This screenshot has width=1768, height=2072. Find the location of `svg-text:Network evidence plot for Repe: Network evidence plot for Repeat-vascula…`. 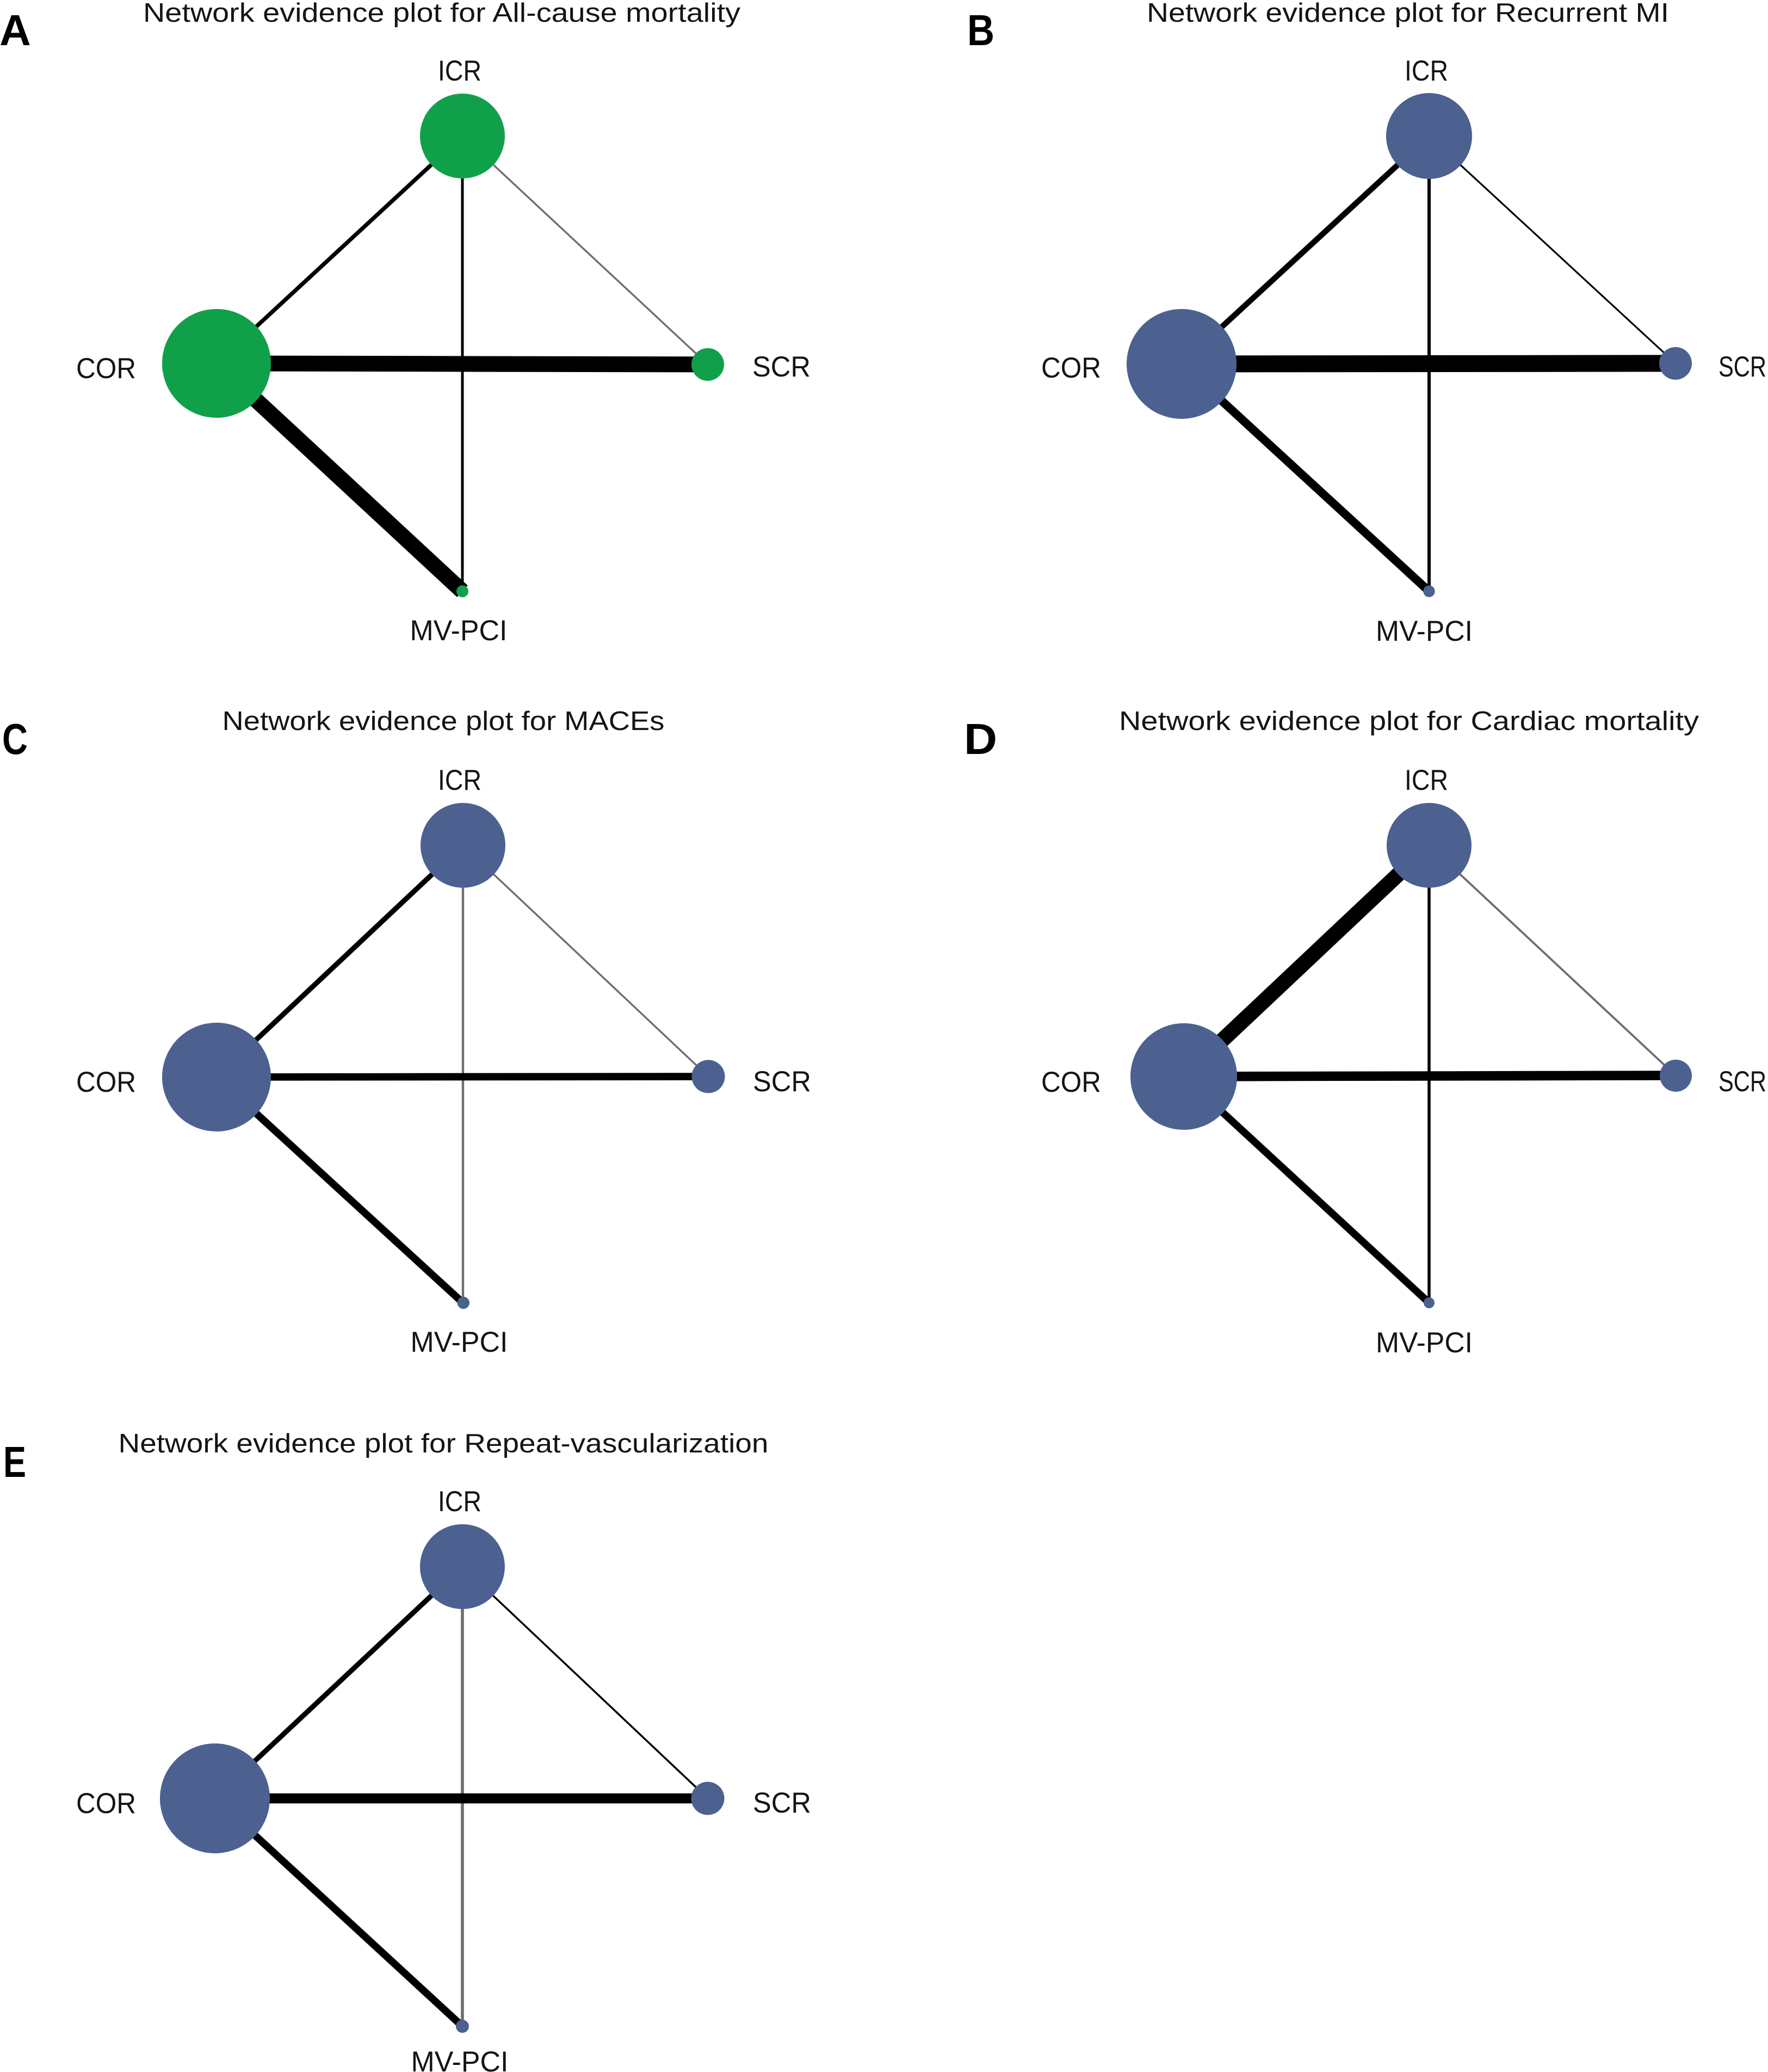

svg-text:Network evidence plot for Repe: Network evidence plot for Repeat-vascula… is located at coordinates (444, 1443).